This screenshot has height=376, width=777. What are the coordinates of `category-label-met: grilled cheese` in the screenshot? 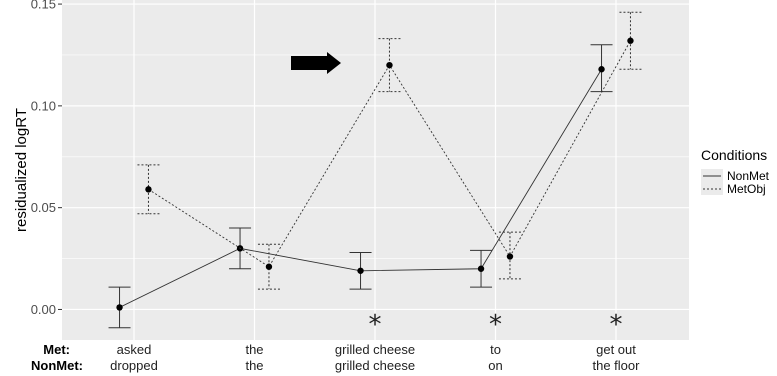 It's located at (375, 349).